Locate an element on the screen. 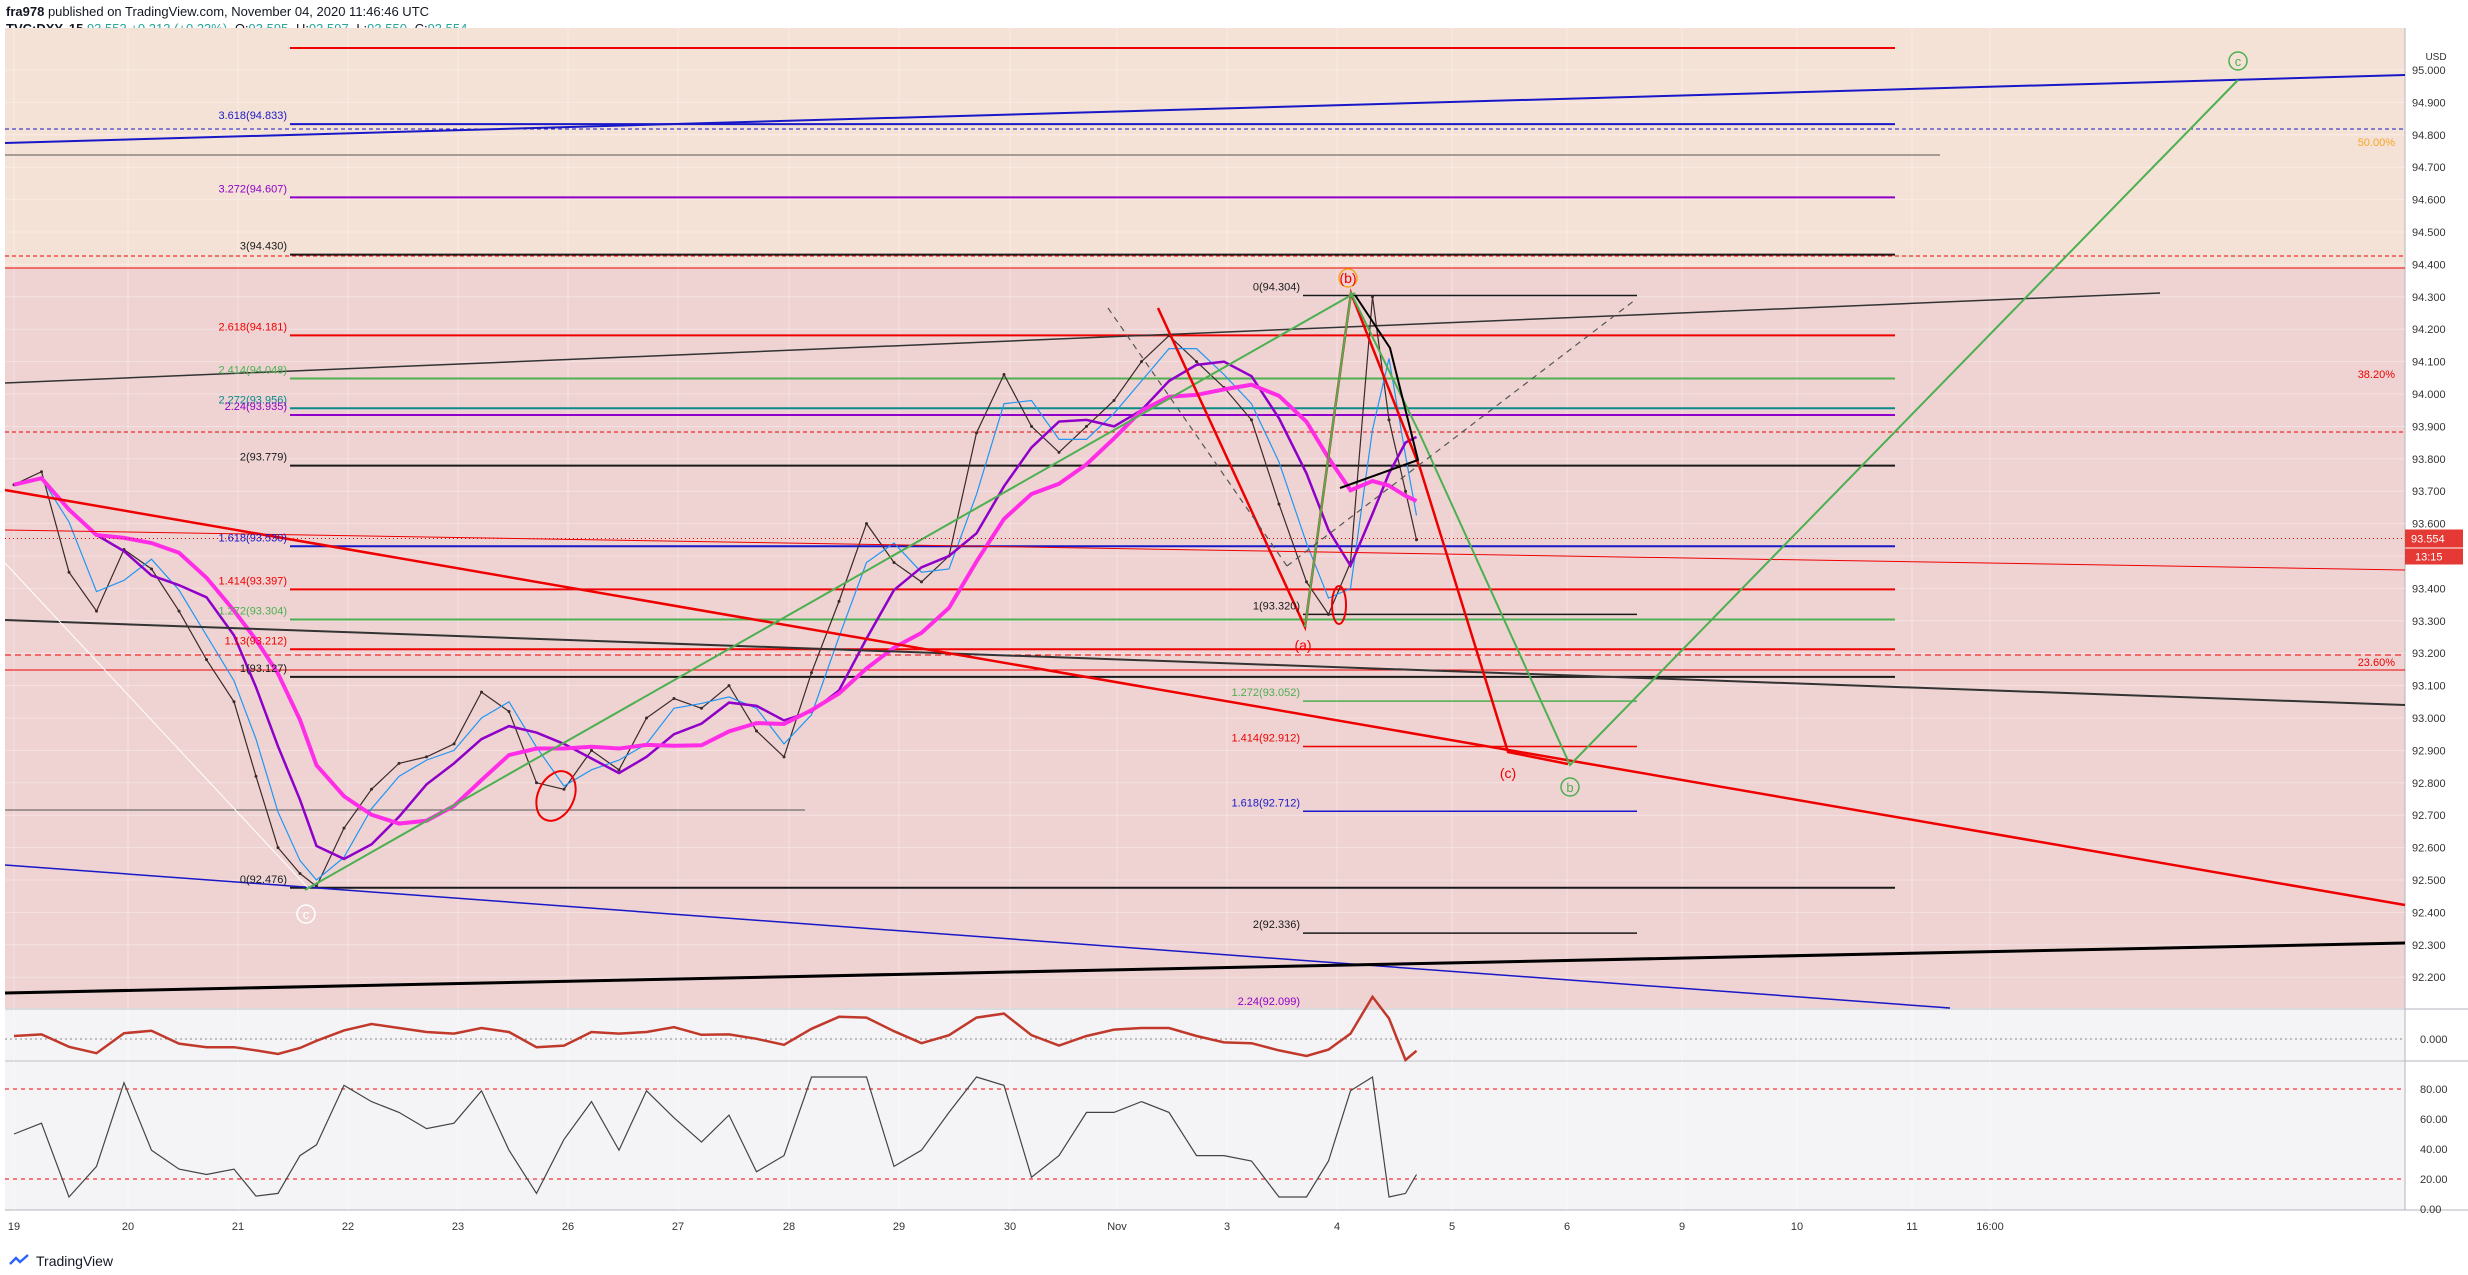  wave-label-b: (b) is located at coordinates (1347, 278).